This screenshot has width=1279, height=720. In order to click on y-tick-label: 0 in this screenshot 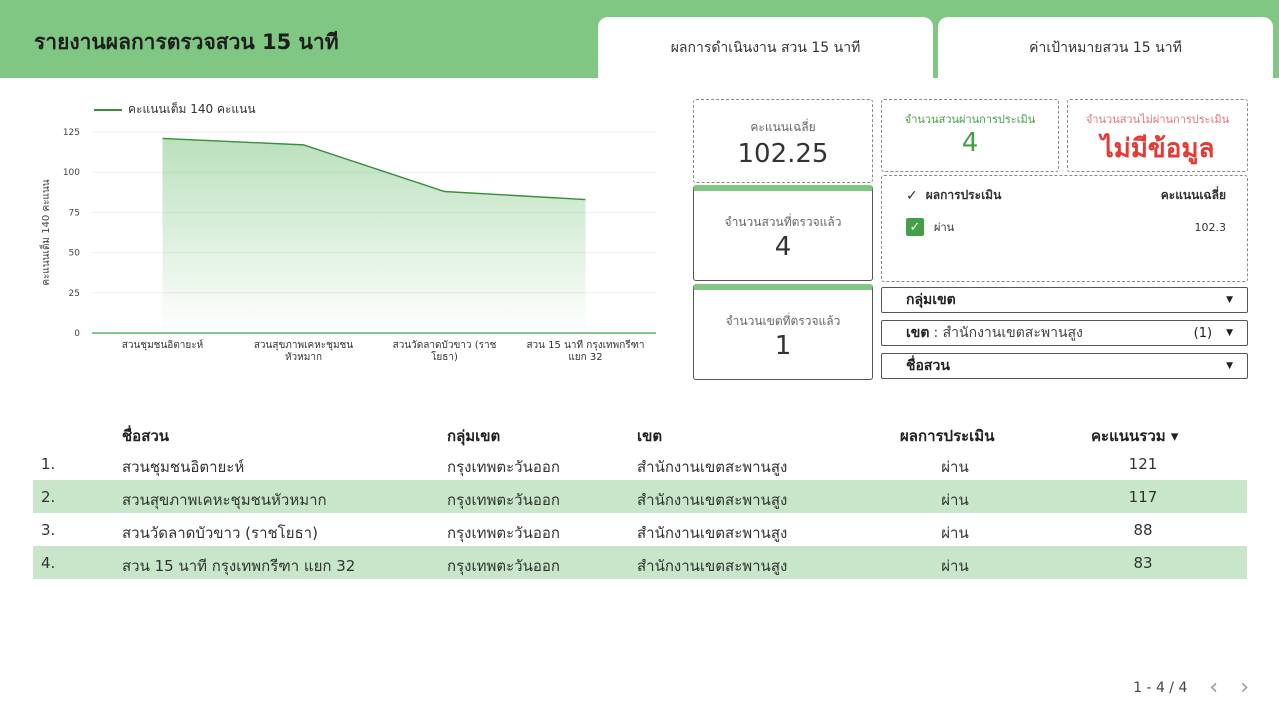, I will do `click(77, 334)`.